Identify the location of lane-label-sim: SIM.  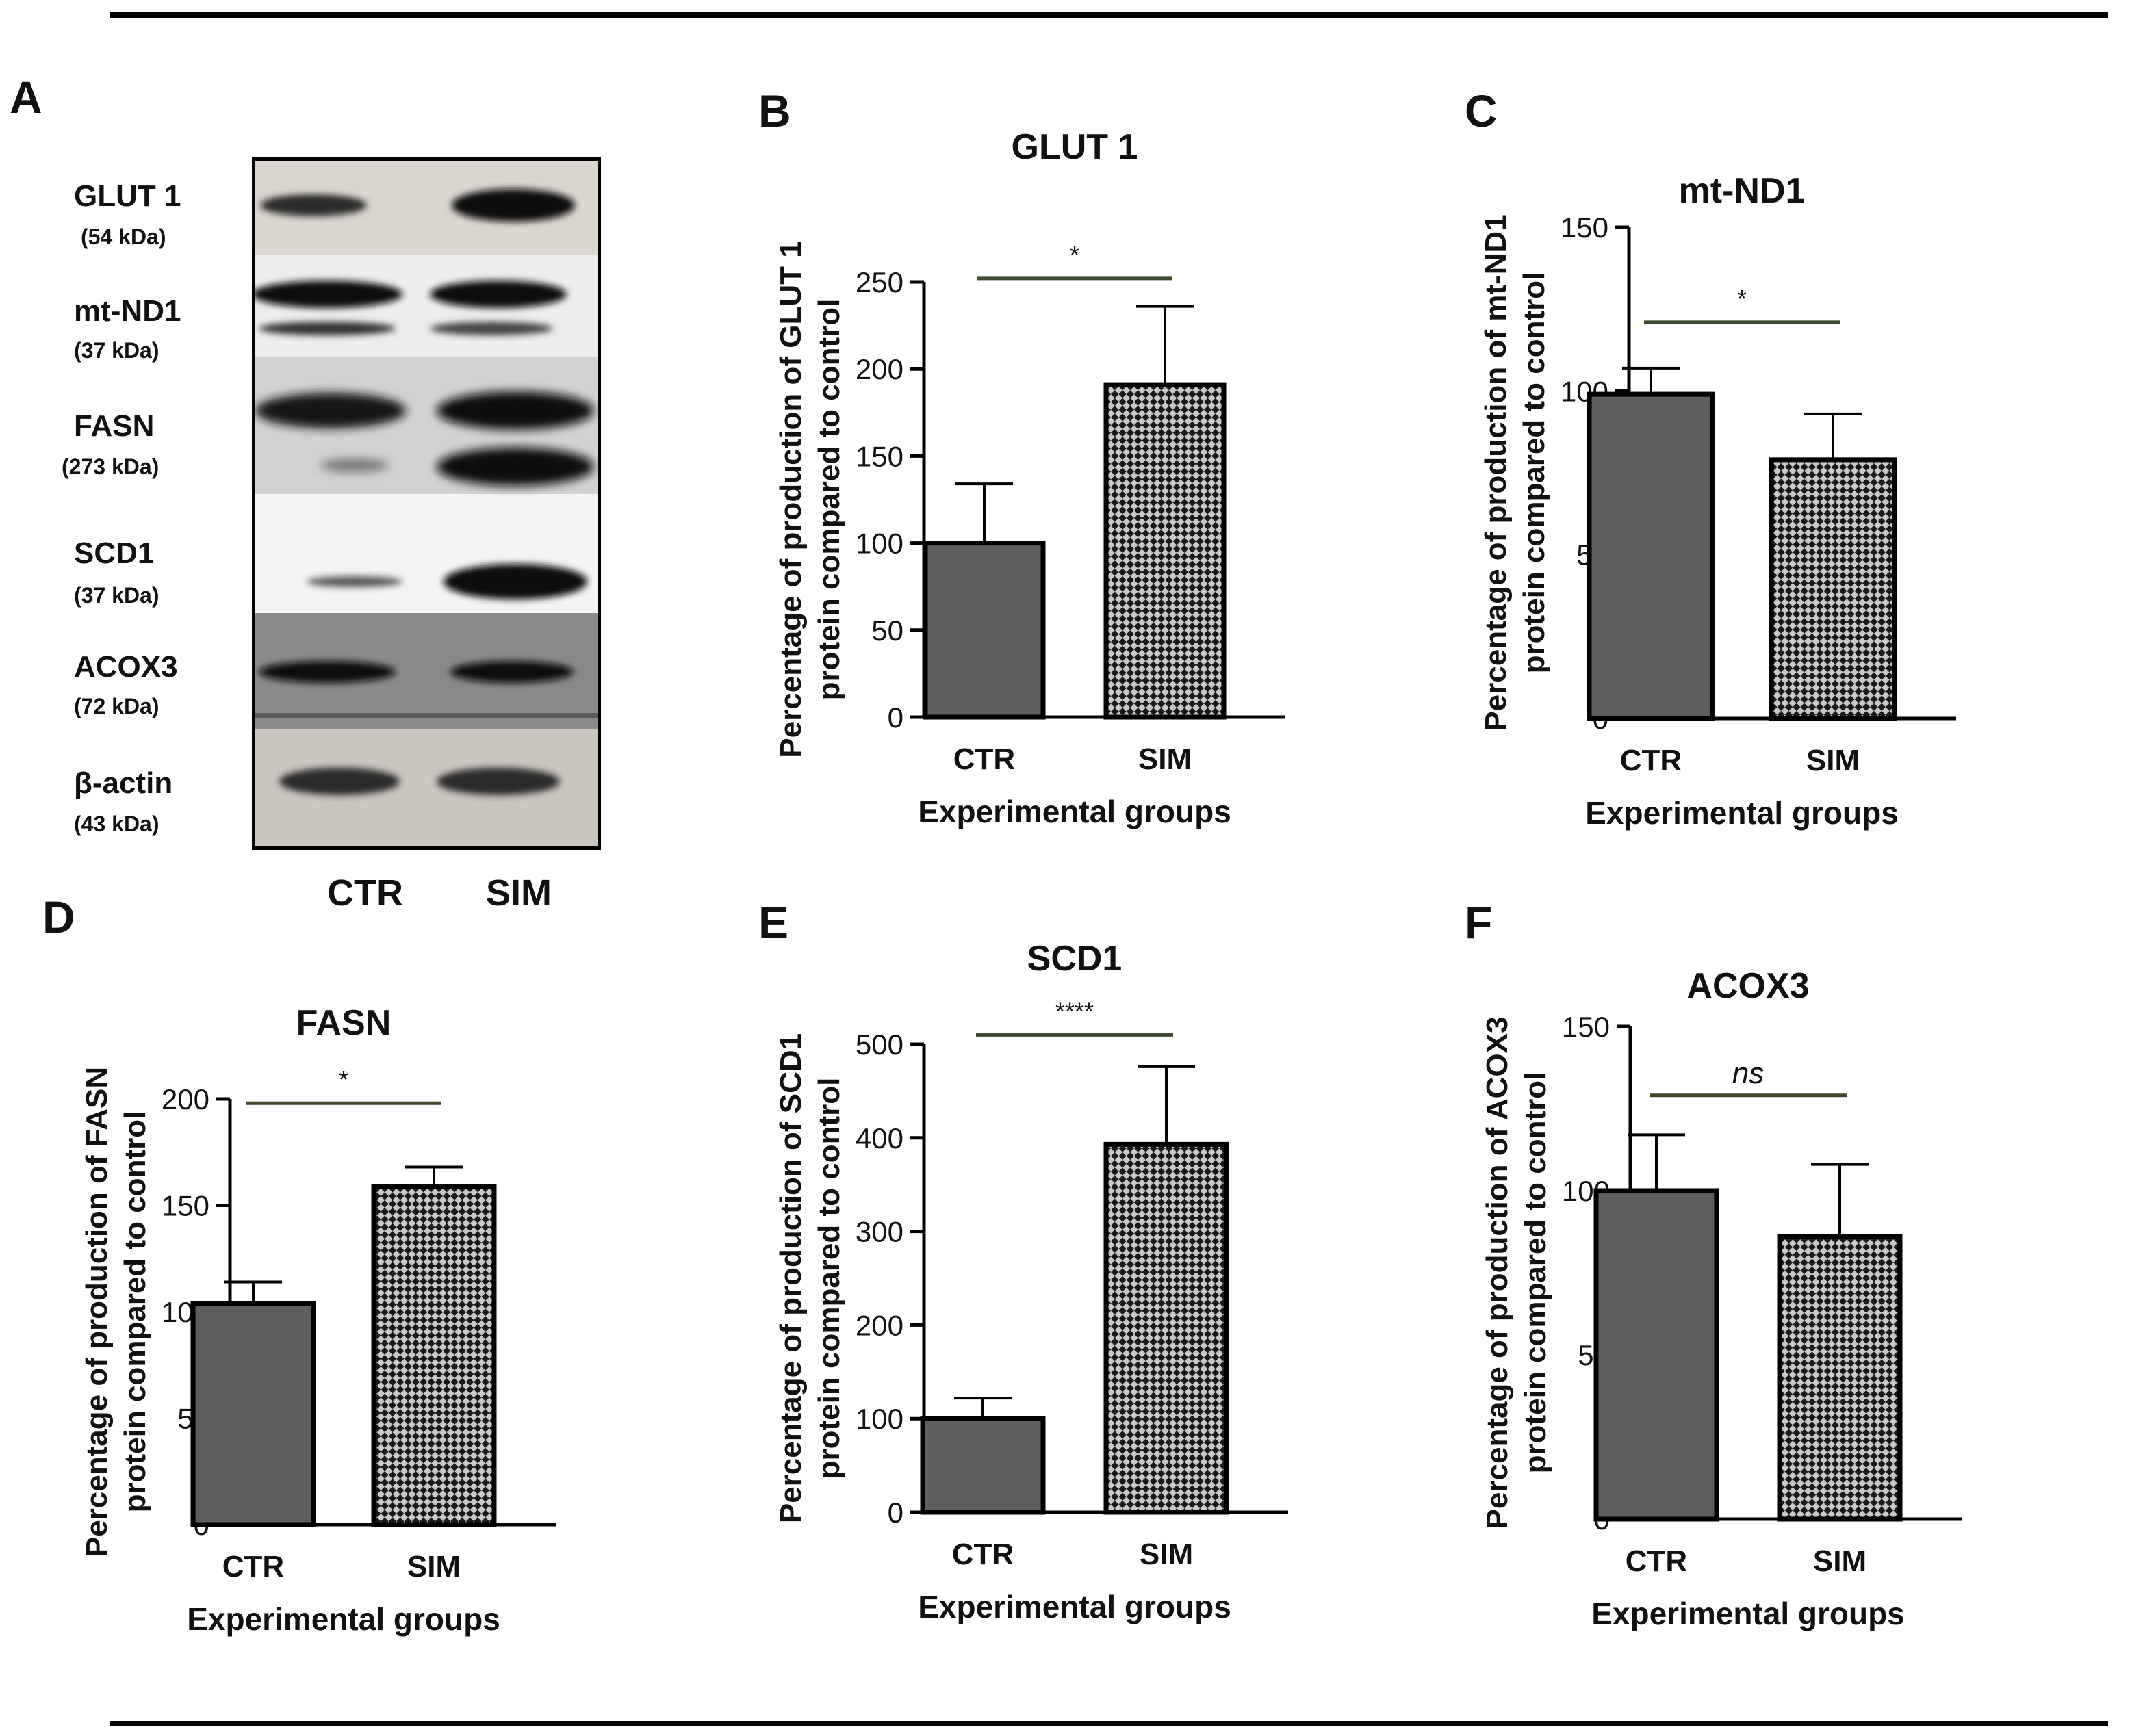
(519, 893).